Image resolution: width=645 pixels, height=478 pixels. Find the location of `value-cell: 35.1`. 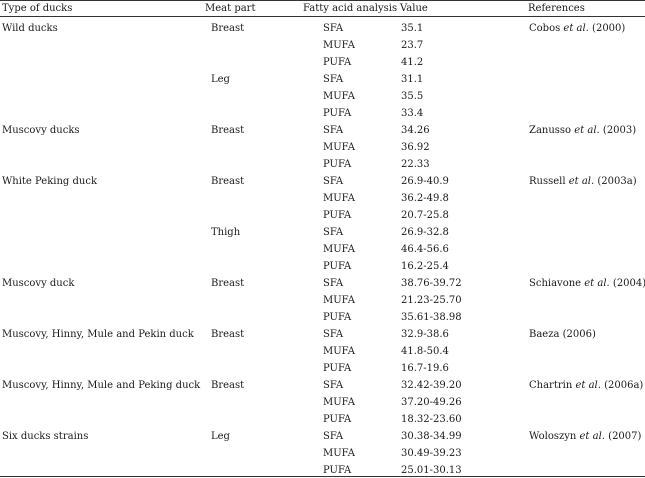

value-cell: 35.1 is located at coordinates (412, 28).